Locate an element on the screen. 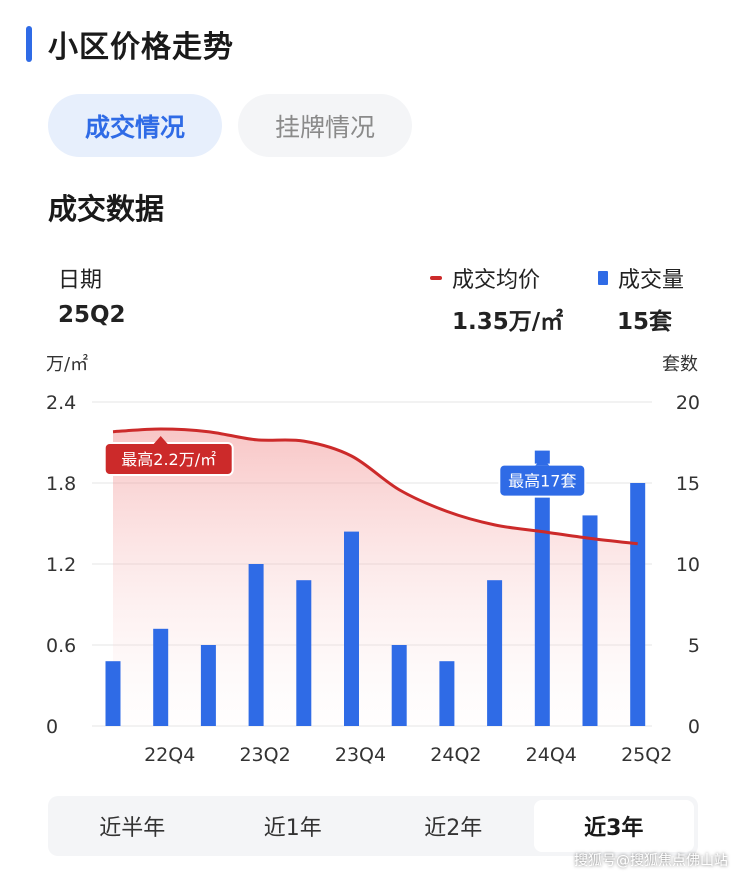 This screenshot has width=740, height=878. tab-listings: 挂牌情况 is located at coordinates (325, 125).